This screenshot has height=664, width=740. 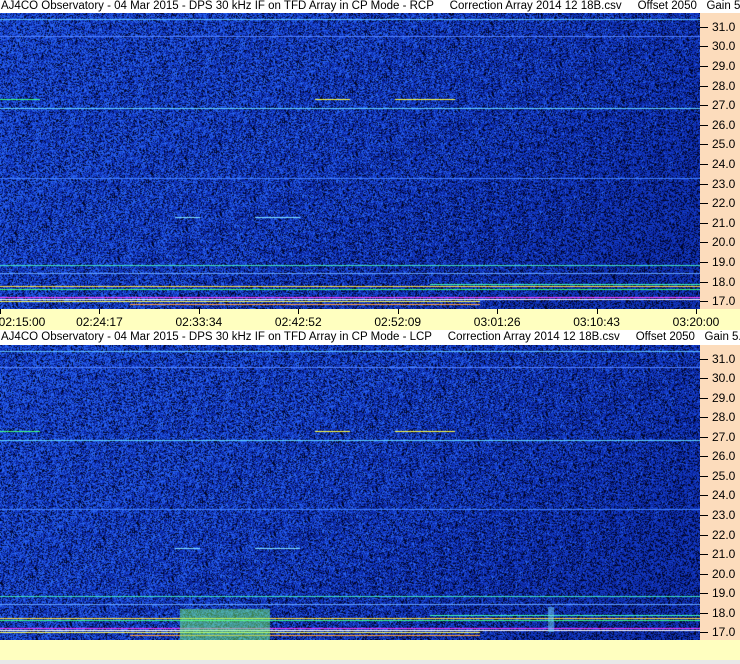 What do you see at coordinates (370, 662) in the screenshot?
I see `bottom-border` at bounding box center [370, 662].